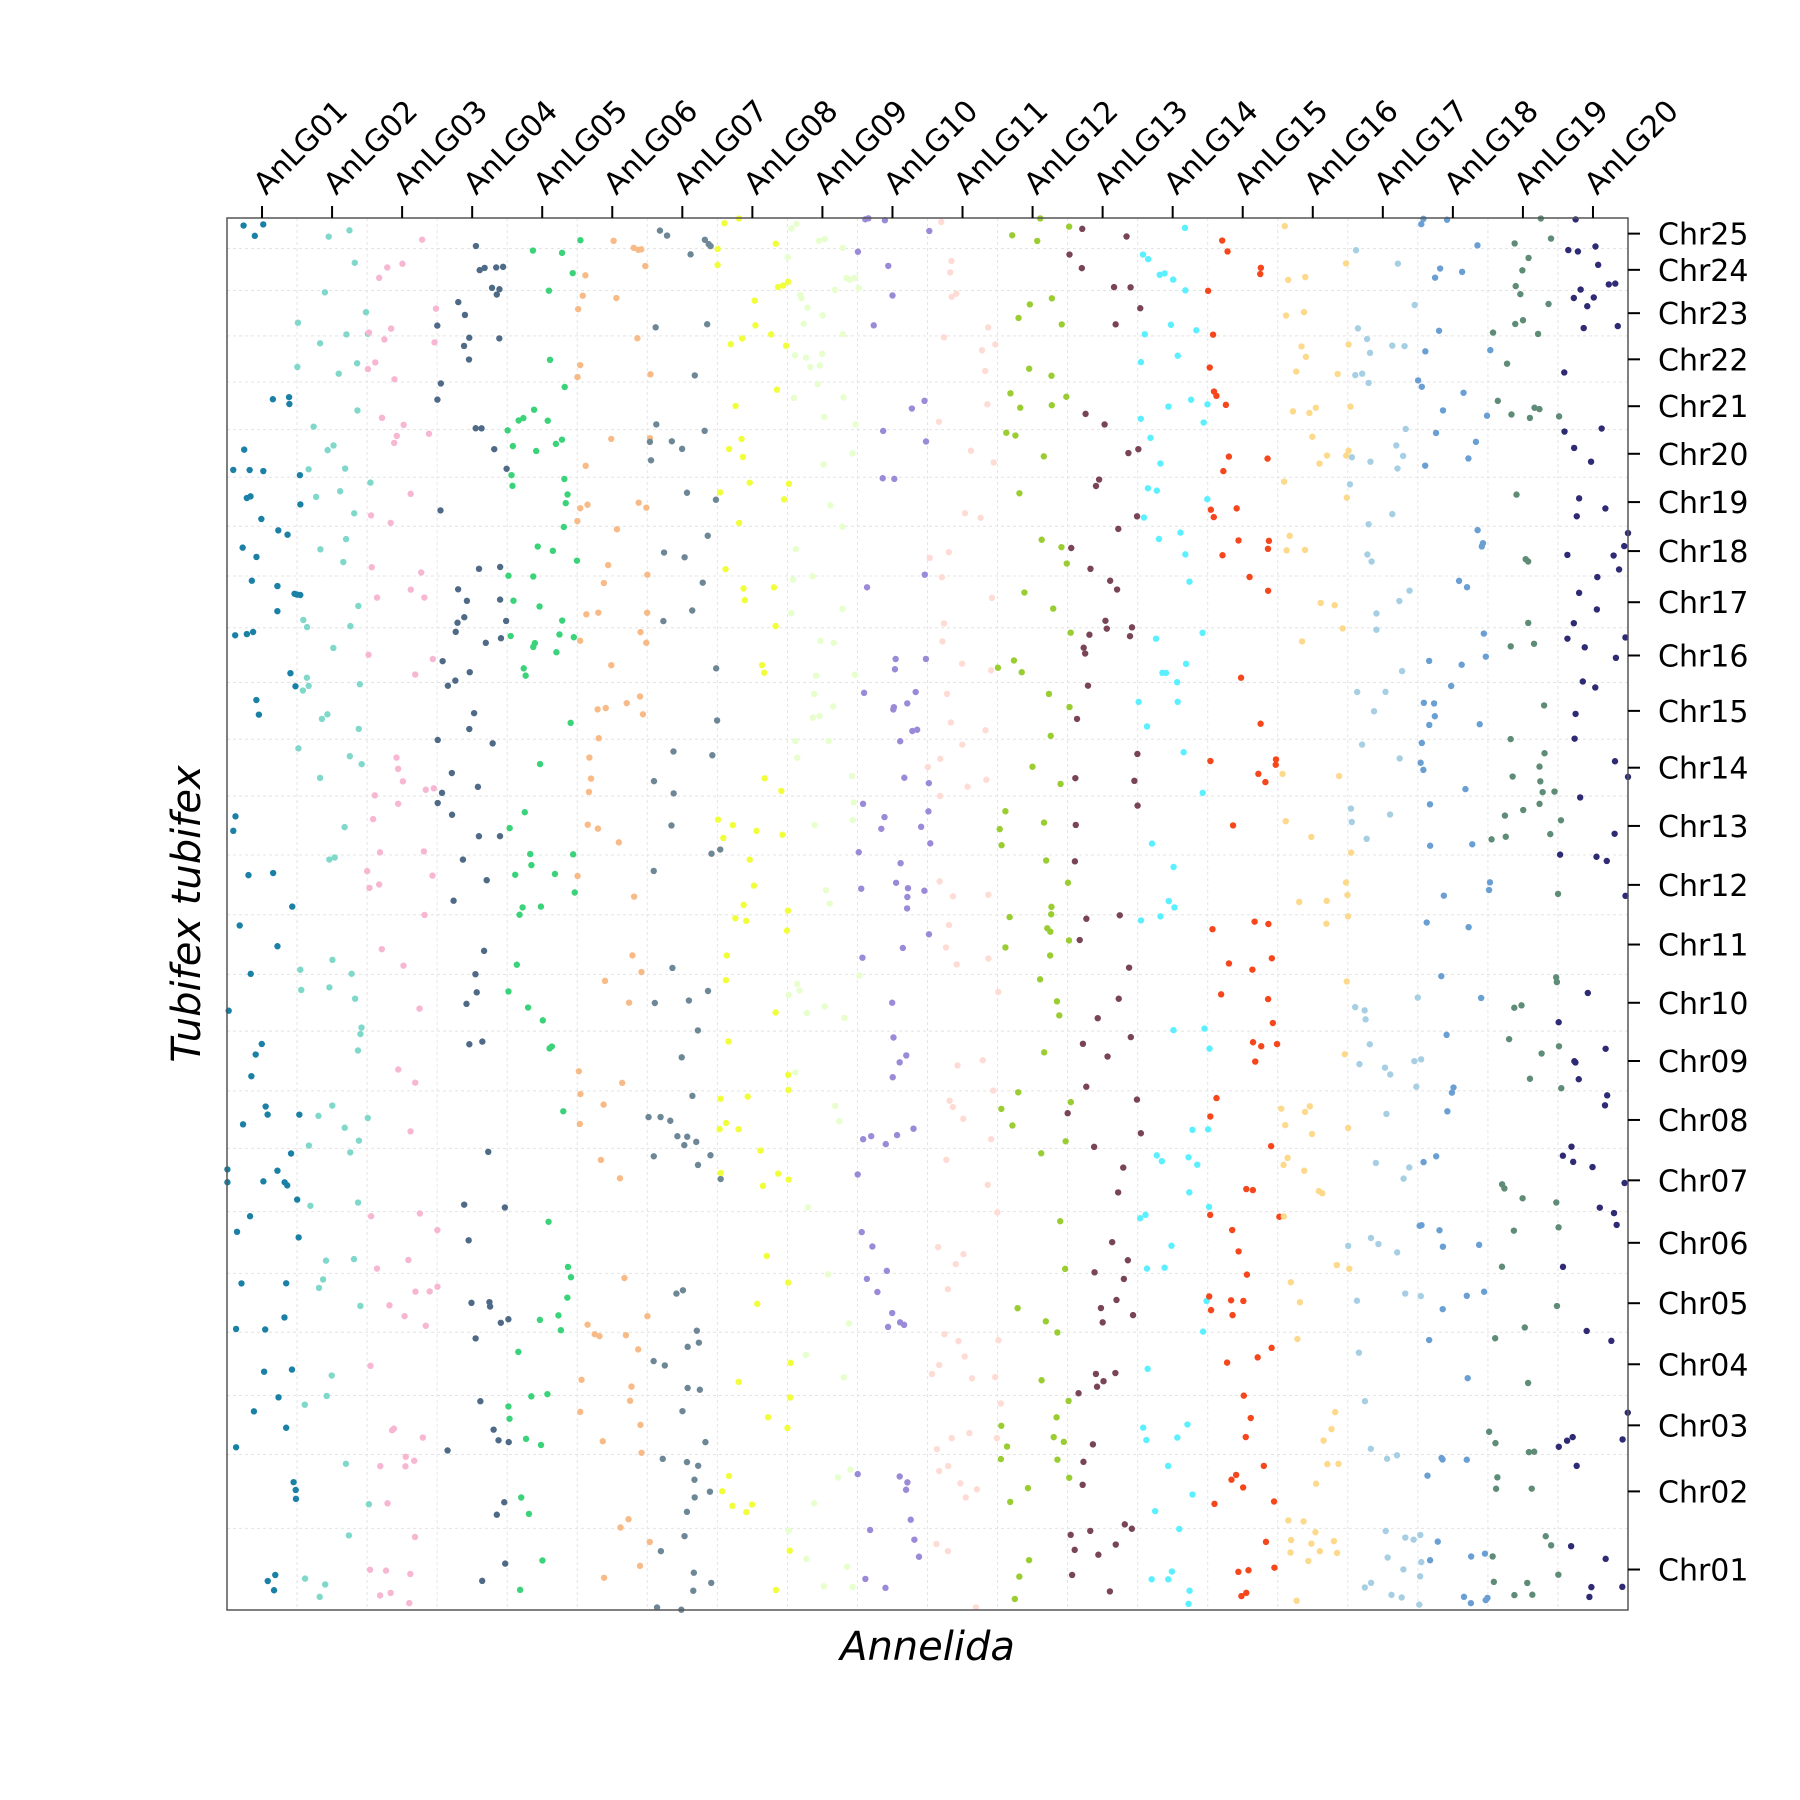  I want to click on y-tick-label: Chr05, so click(1703, 1304).